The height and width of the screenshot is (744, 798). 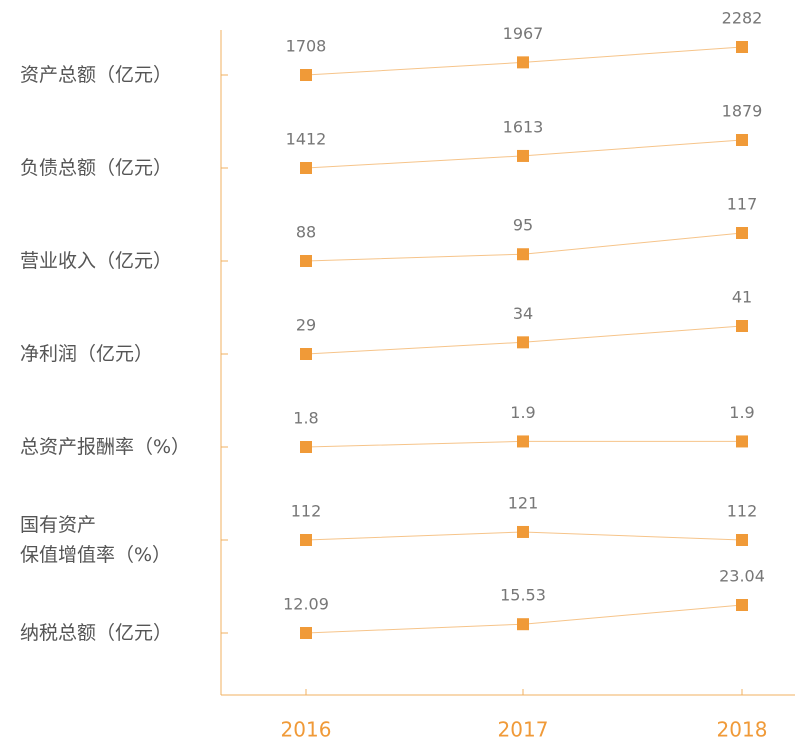 What do you see at coordinates (96, 261) in the screenshot?
I see `row-label: 营业收入（亿元）` at bounding box center [96, 261].